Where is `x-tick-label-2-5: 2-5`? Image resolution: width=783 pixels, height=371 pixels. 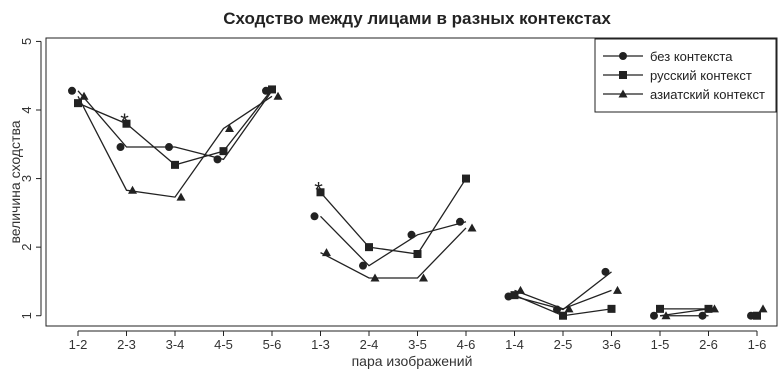 x-tick-label-2-5: 2-5 is located at coordinates (563, 344).